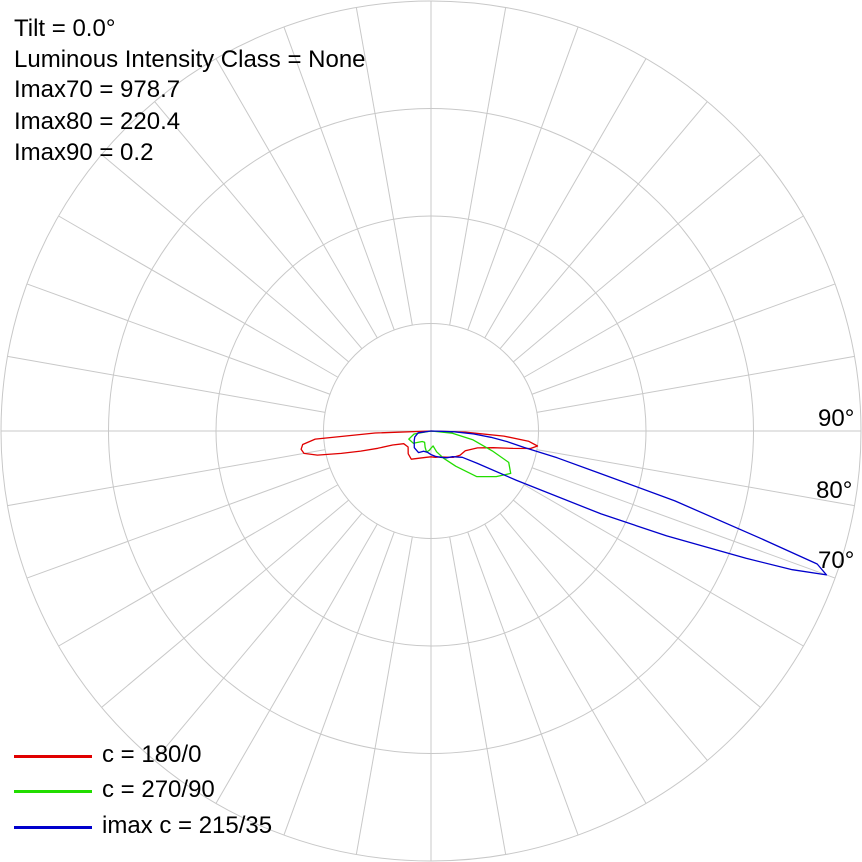  Describe the element at coordinates (53, 756) in the screenshot. I see `legend-swatch-c180` at that location.